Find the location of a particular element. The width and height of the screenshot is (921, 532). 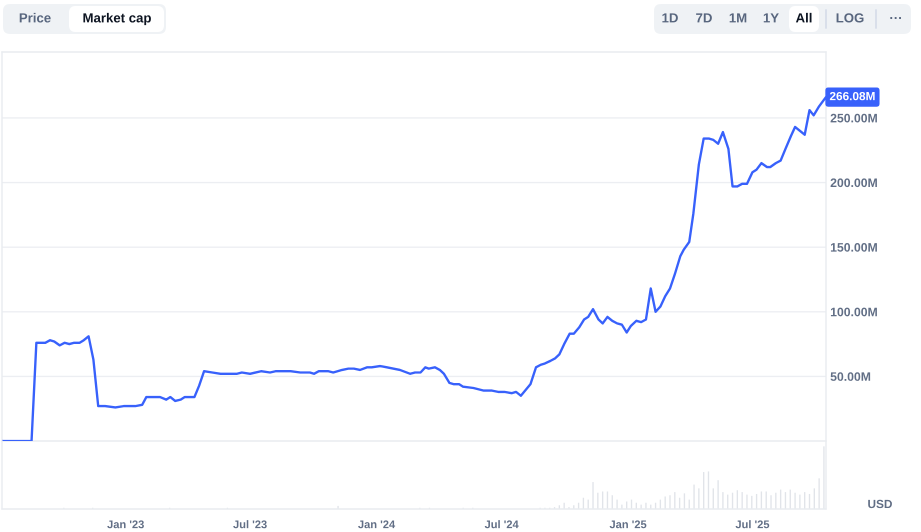

x-tick-label: Jul '24 is located at coordinates (501, 524).